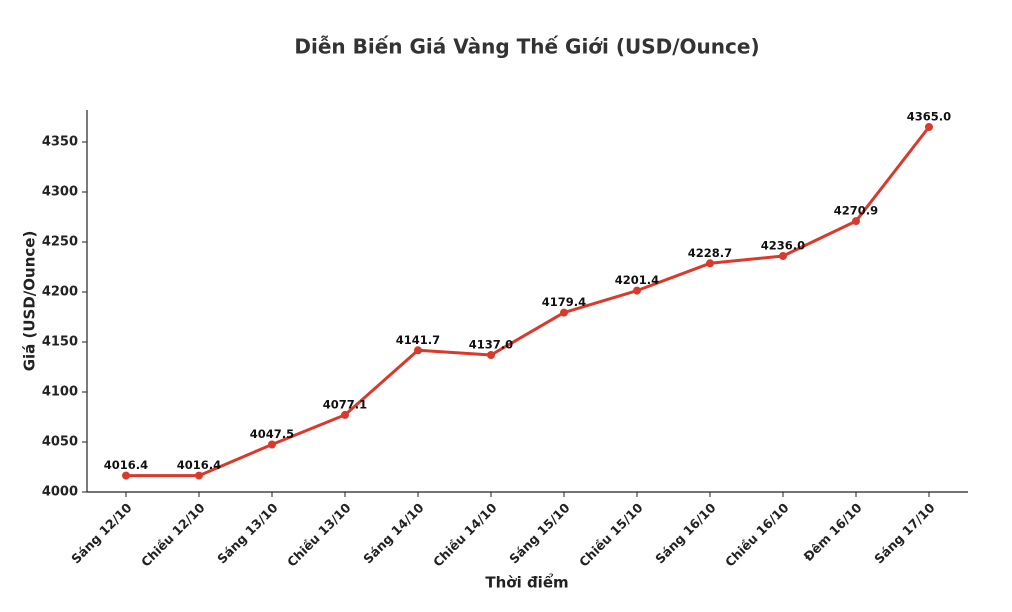 Image resolution: width=1012 pixels, height=612 pixels. Describe the element at coordinates (60, 192) in the screenshot. I see `y-tick-label: 4300` at that location.